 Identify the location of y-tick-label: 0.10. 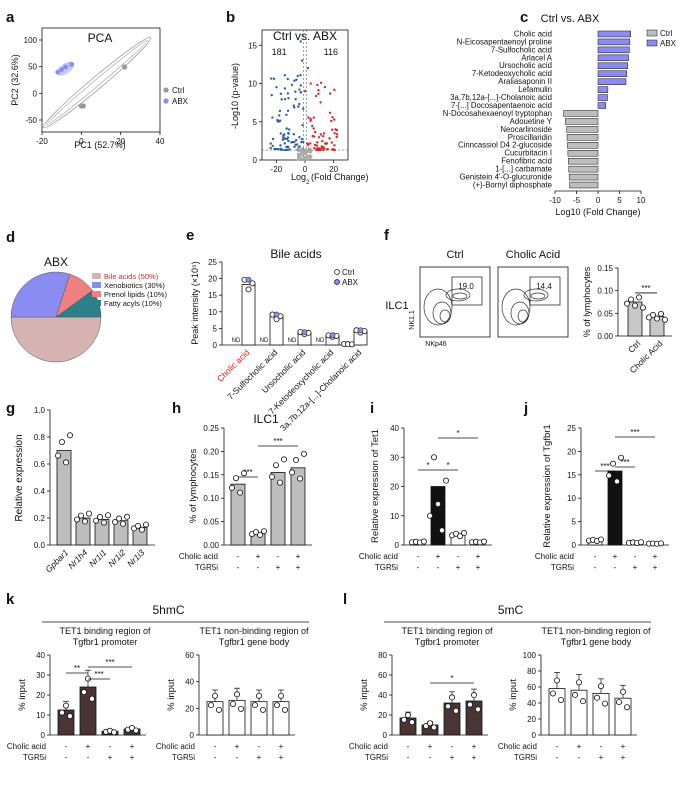
(211, 498).